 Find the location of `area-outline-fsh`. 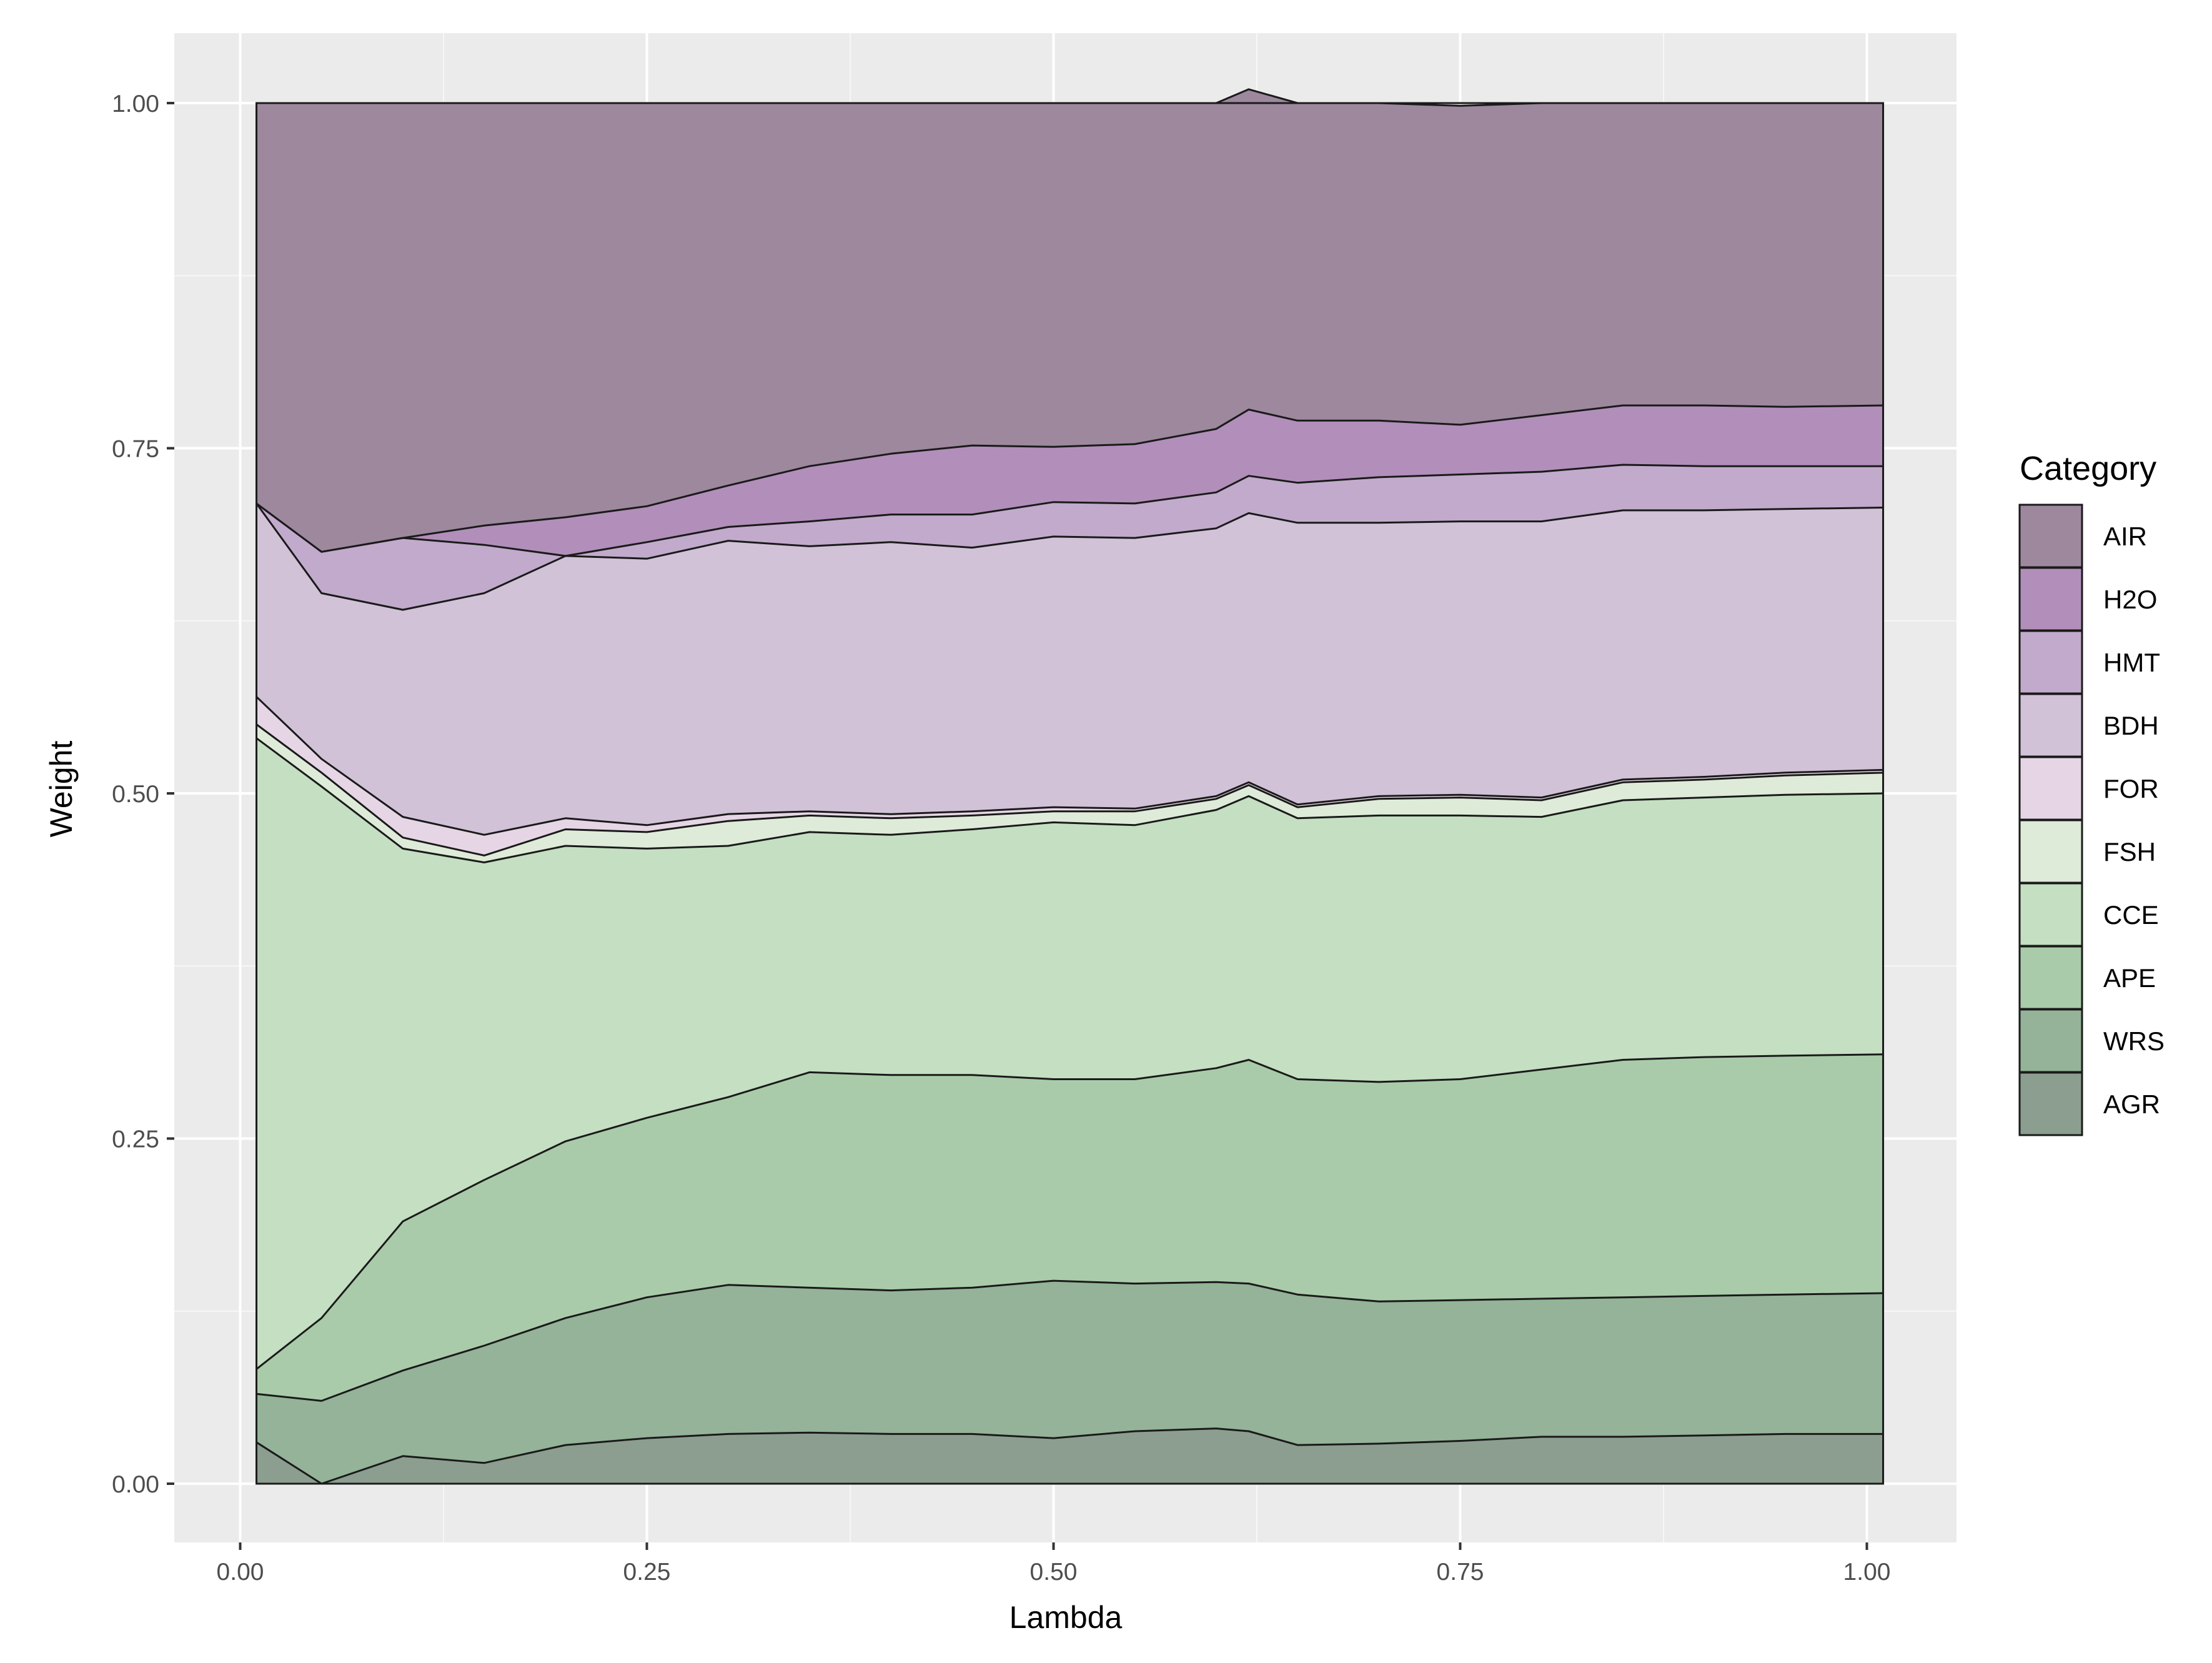

area-outline-fsh is located at coordinates (1069, 789).